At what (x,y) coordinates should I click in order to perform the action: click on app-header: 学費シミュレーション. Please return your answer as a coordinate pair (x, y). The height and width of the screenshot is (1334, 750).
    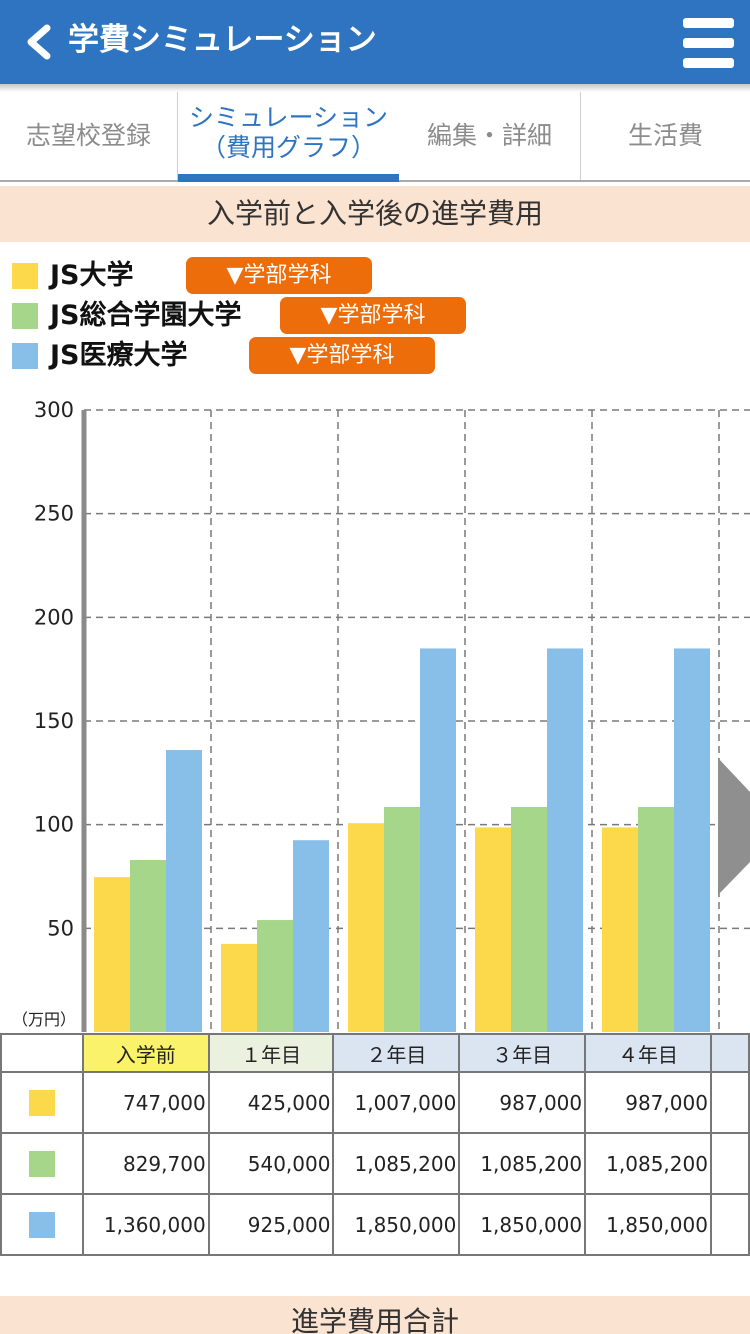
    Looking at the image, I should click on (375, 42).